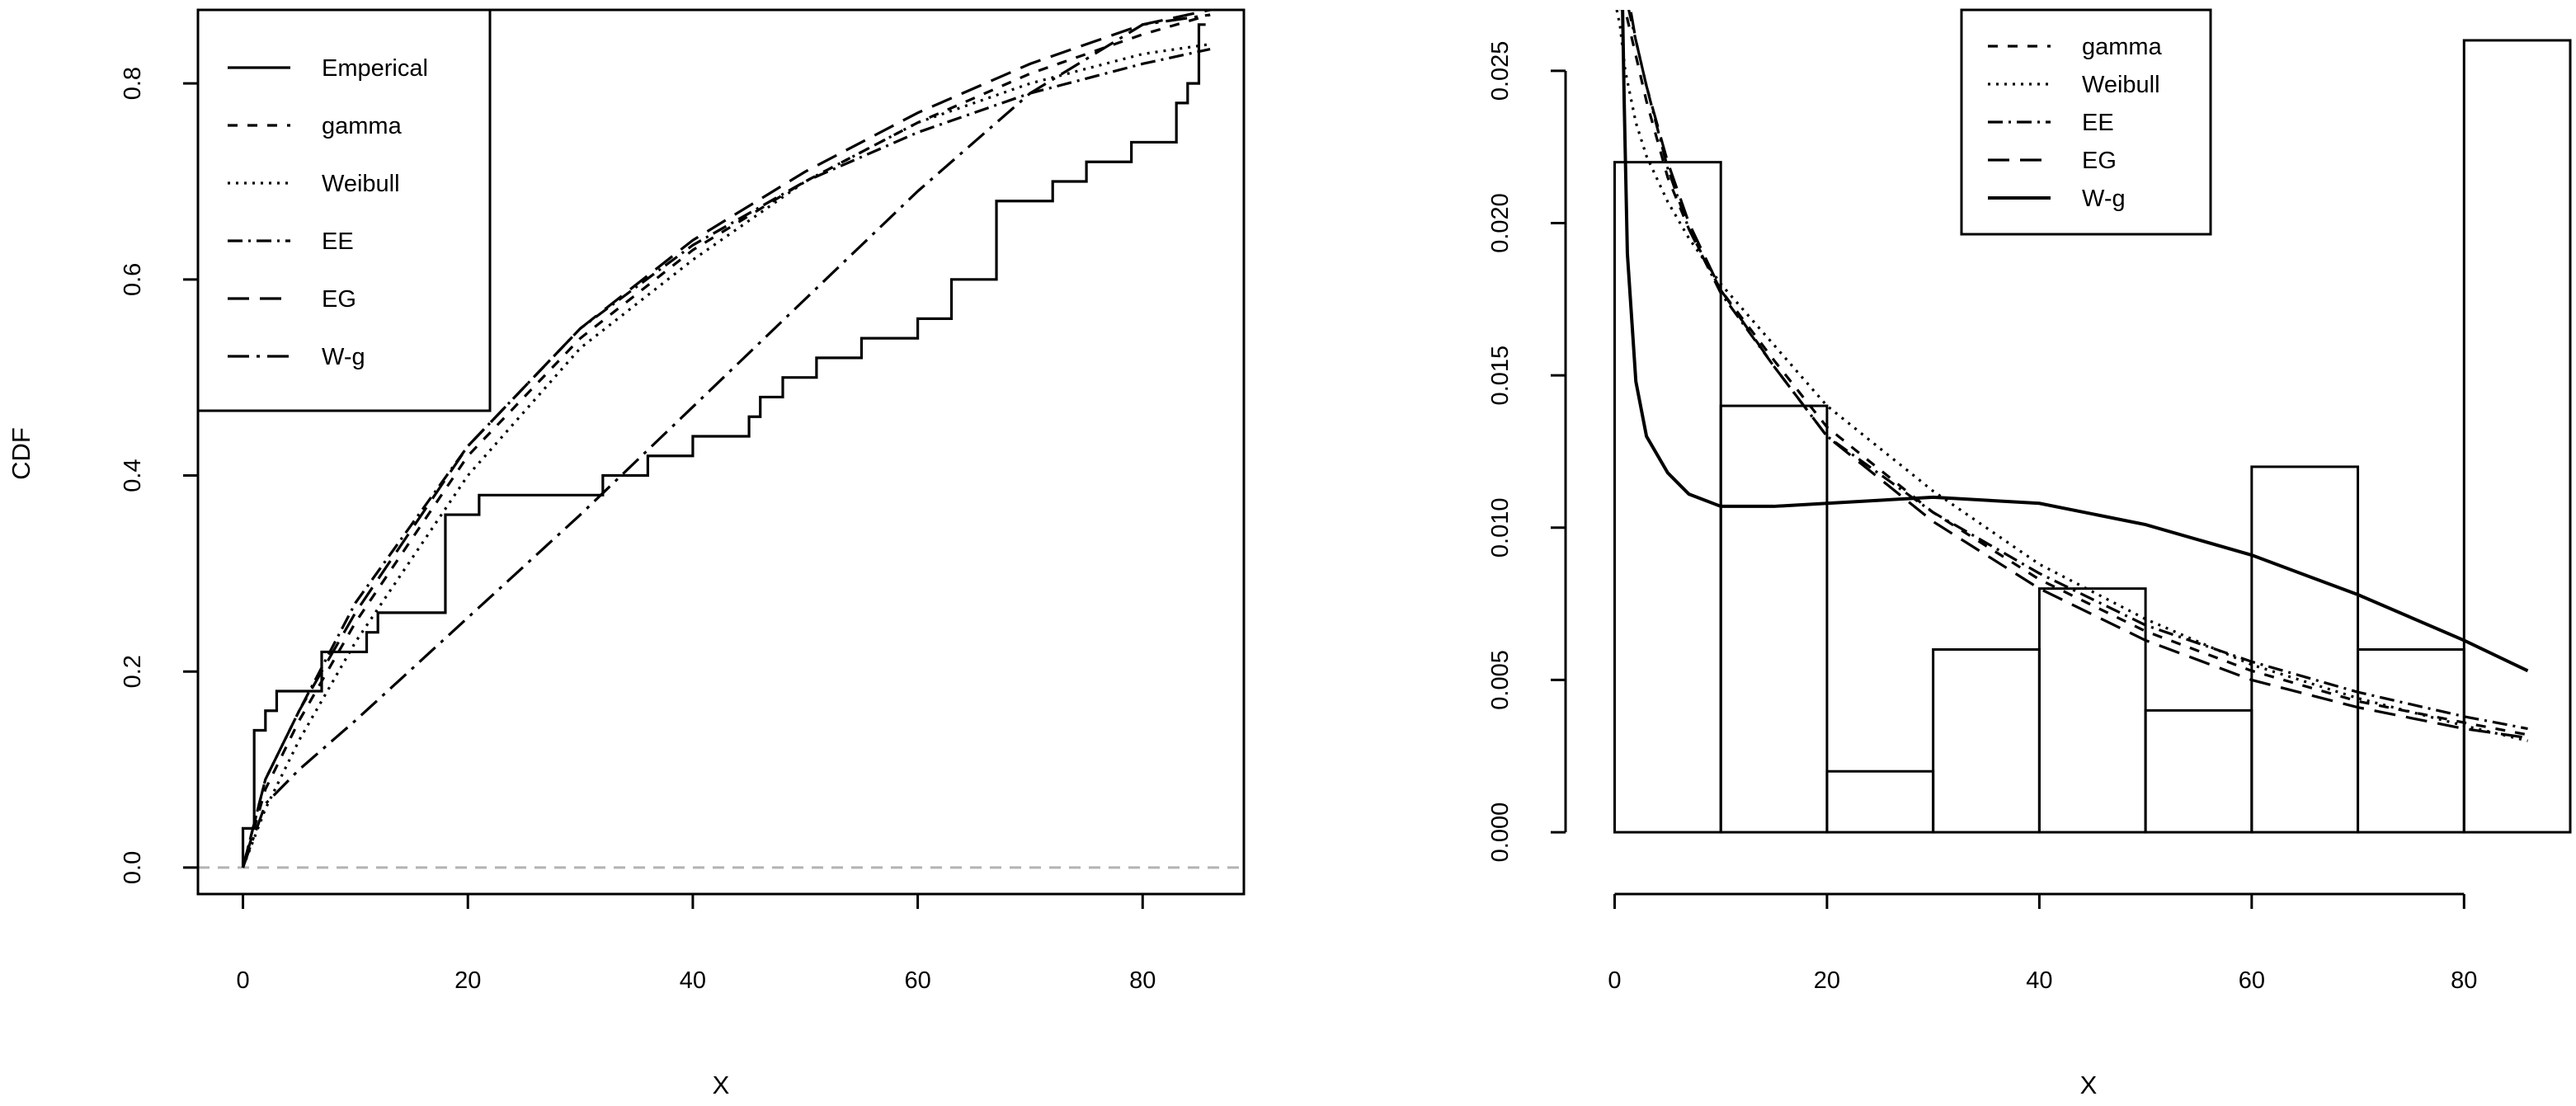 Image resolution: width=2576 pixels, height=1106 pixels. I want to click on cdf-legend-label-w-g: W-g, so click(343, 357).